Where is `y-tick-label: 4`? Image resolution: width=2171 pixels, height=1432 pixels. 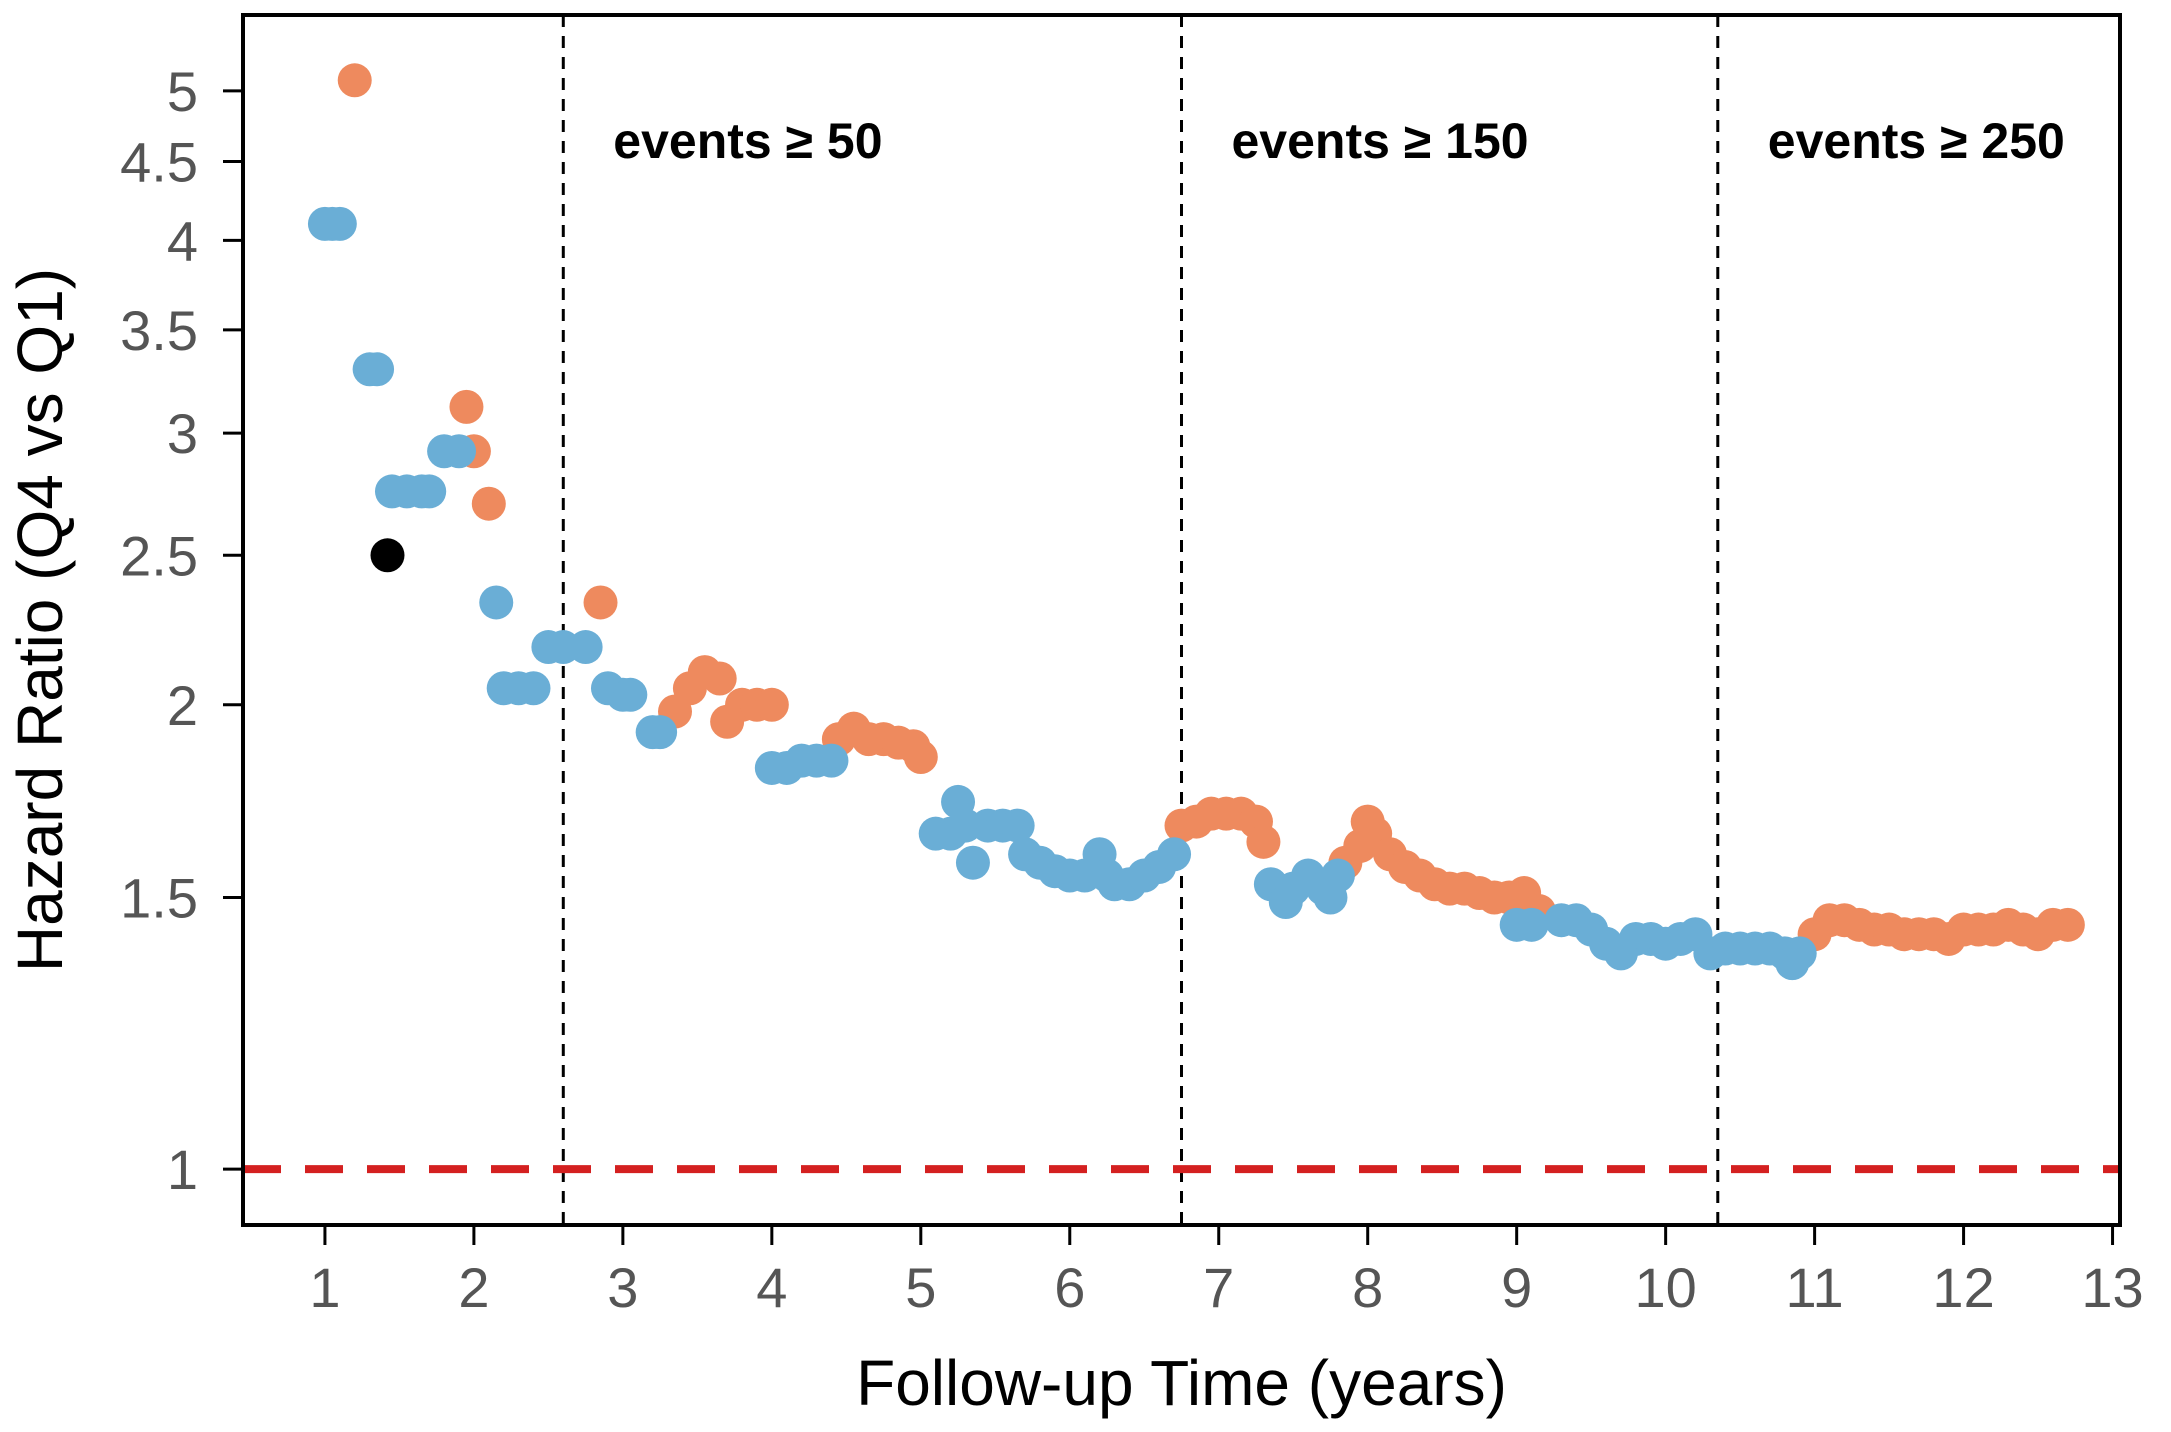 y-tick-label: 4 is located at coordinates (182, 240).